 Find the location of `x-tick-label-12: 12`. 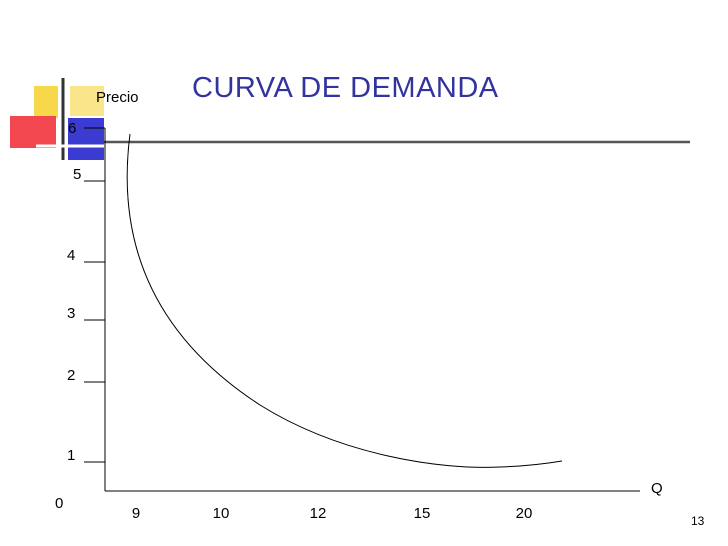

x-tick-label-12: 12 is located at coordinates (318, 513).